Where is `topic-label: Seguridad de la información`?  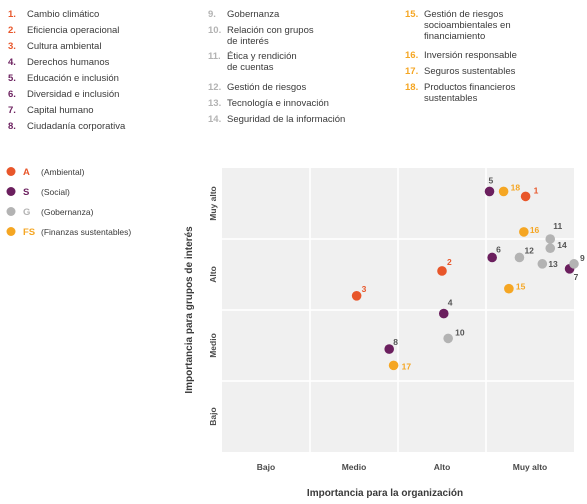 topic-label: Seguridad de la información is located at coordinates (286, 119).